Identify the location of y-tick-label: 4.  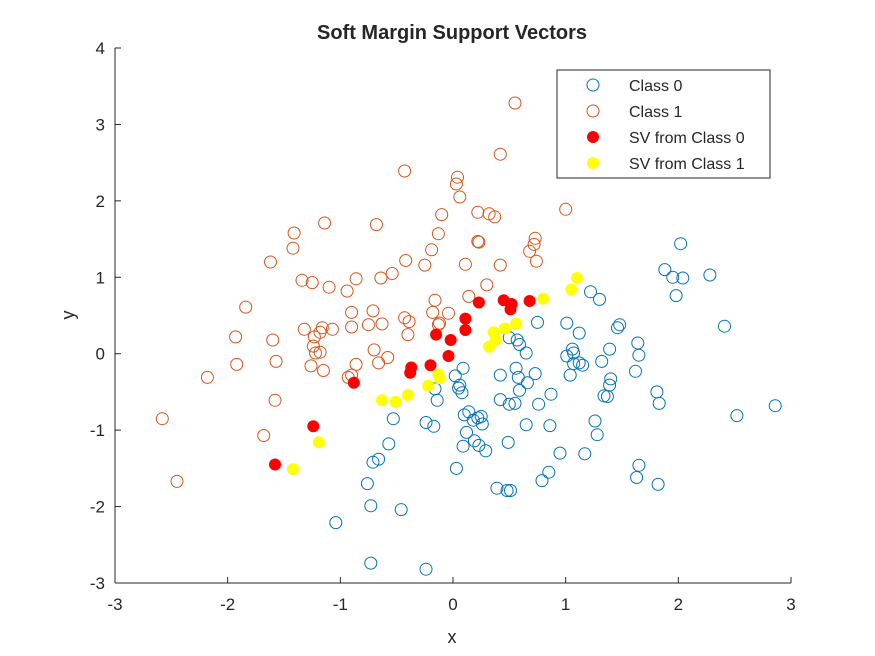
(100, 48).